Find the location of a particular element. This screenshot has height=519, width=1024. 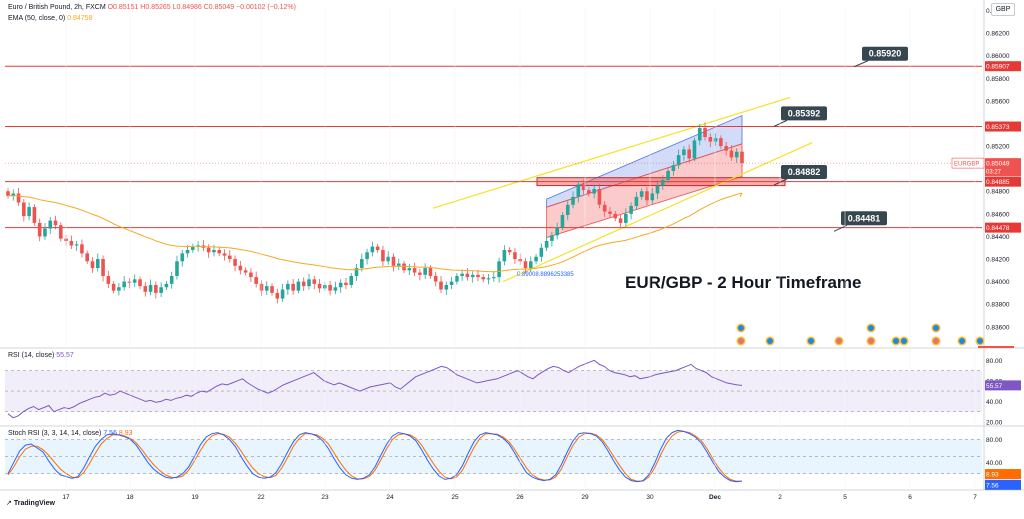

stoch-k-line is located at coordinates (375, 456).